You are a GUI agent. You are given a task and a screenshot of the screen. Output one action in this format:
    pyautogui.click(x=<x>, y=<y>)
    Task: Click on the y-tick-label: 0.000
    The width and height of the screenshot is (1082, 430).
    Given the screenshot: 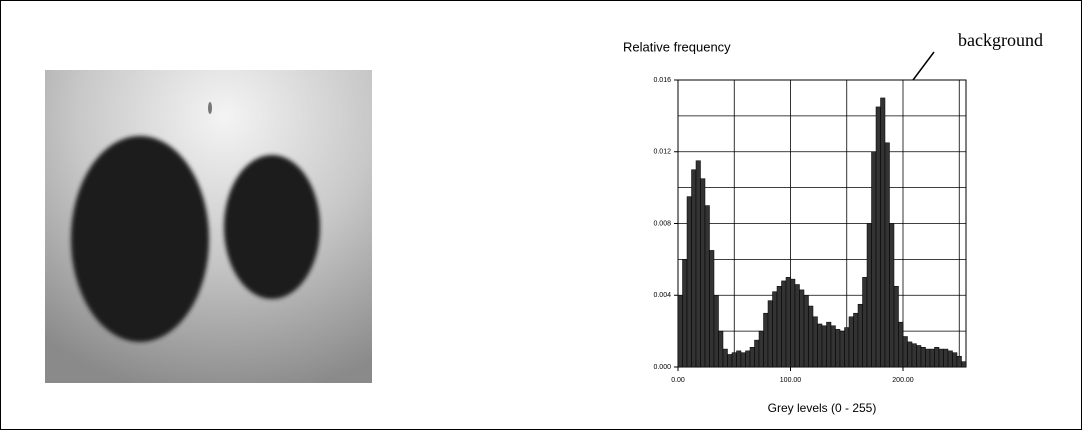 What is the action you would take?
    pyautogui.click(x=662, y=367)
    